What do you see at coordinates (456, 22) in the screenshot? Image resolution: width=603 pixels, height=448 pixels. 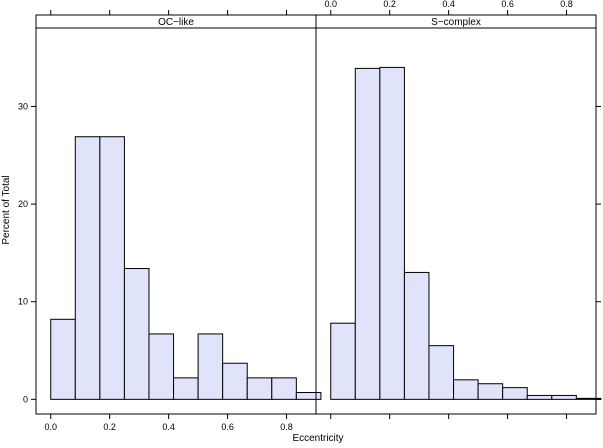 I see `strip-label-2: S−complex` at bounding box center [456, 22].